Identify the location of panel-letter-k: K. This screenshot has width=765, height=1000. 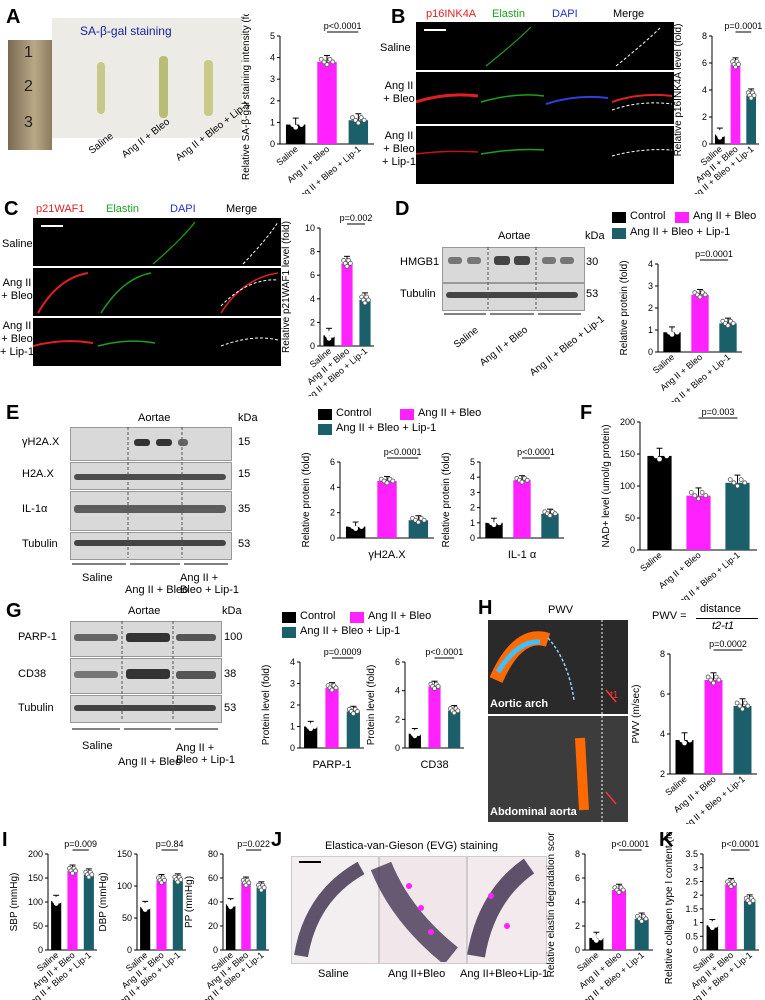
(666, 840).